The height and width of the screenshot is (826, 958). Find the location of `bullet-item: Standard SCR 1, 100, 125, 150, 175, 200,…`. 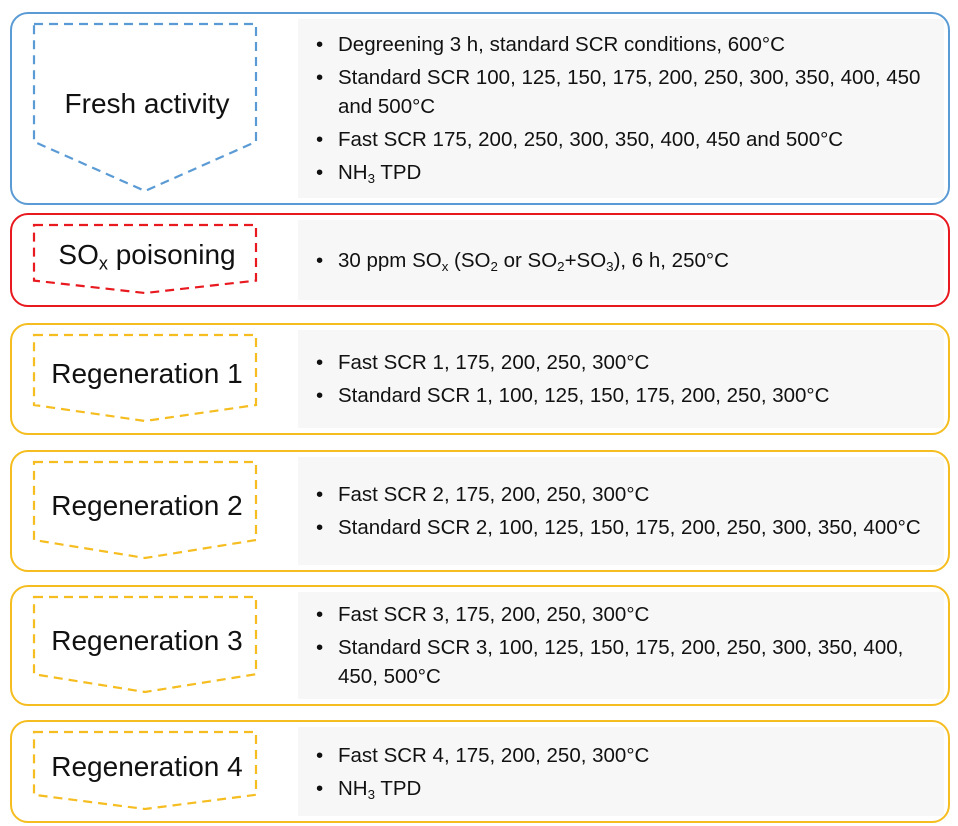

bullet-item: Standard SCR 1, 100, 125, 150, 175, 200,… is located at coordinates (622, 395).